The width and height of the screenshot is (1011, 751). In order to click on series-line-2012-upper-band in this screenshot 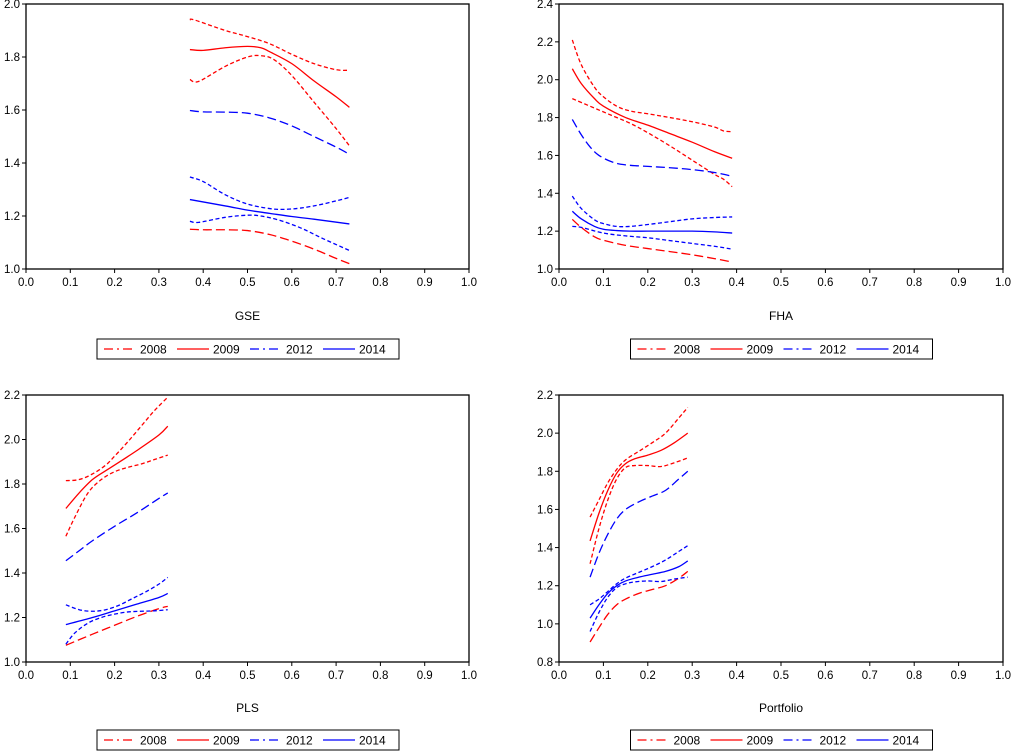, I will do `click(117, 594)`.